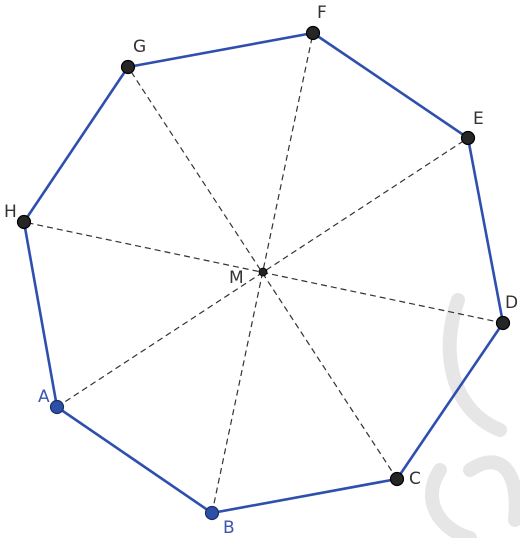 This screenshot has height=538, width=520. I want to click on label-f: F, so click(322, 13).